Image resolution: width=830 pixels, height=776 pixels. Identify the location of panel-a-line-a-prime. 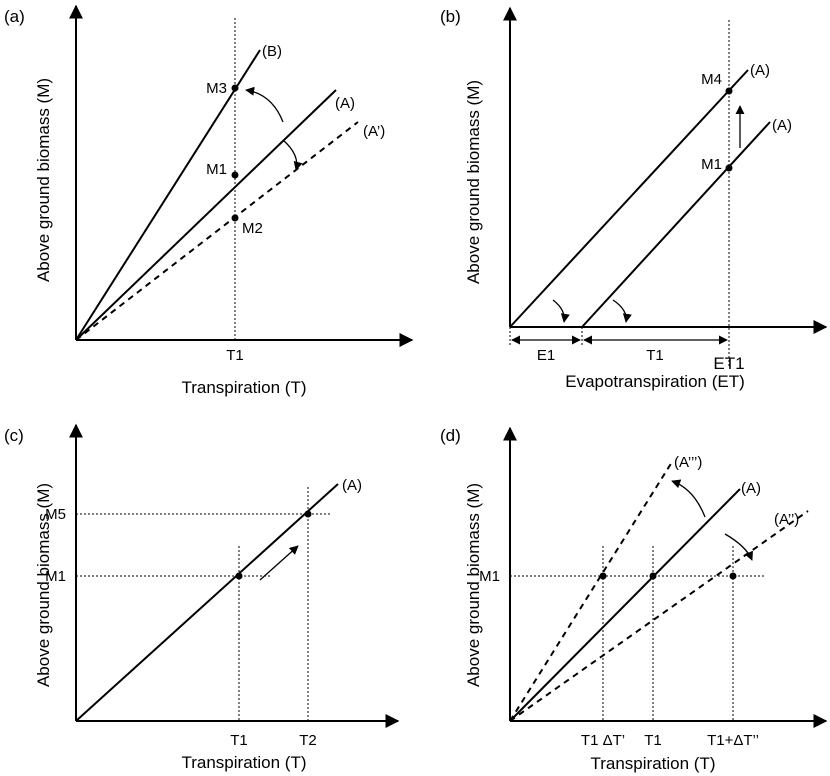
(217, 231).